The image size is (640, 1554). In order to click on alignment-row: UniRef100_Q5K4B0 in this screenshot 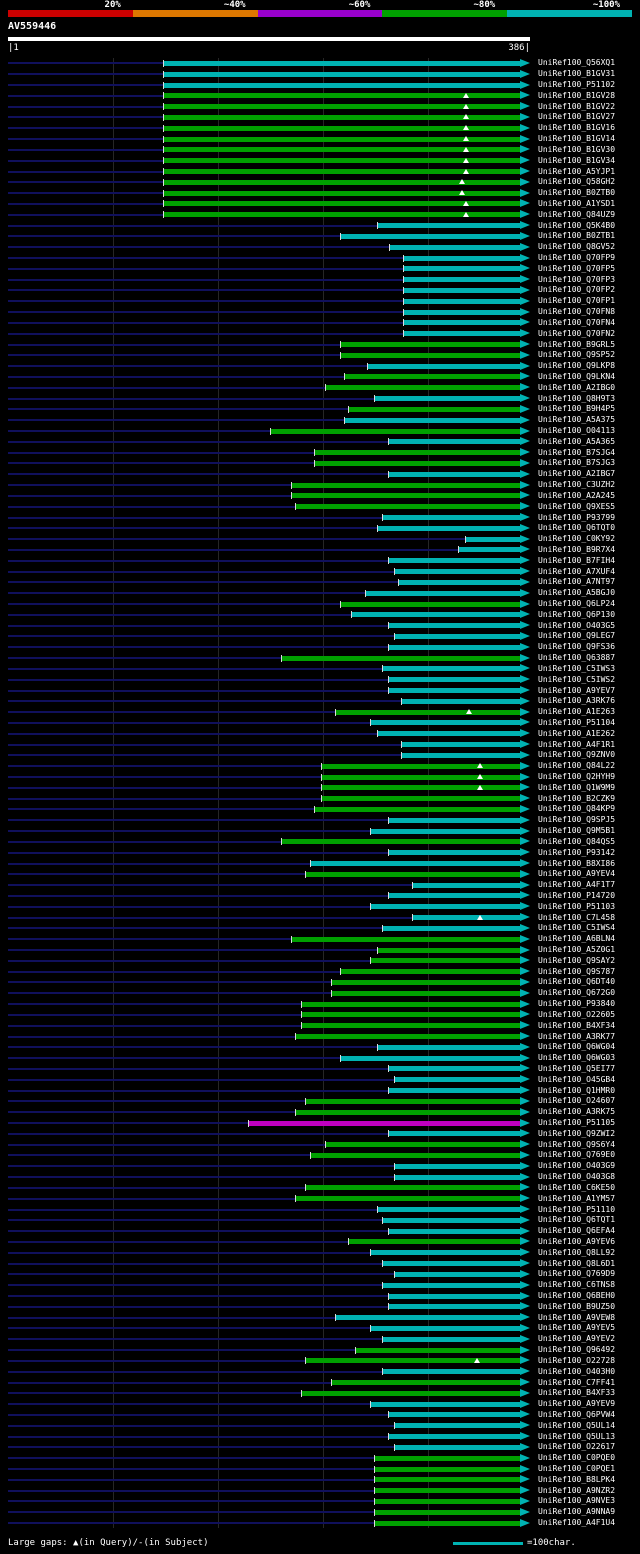, I will do `click(320, 225)`.